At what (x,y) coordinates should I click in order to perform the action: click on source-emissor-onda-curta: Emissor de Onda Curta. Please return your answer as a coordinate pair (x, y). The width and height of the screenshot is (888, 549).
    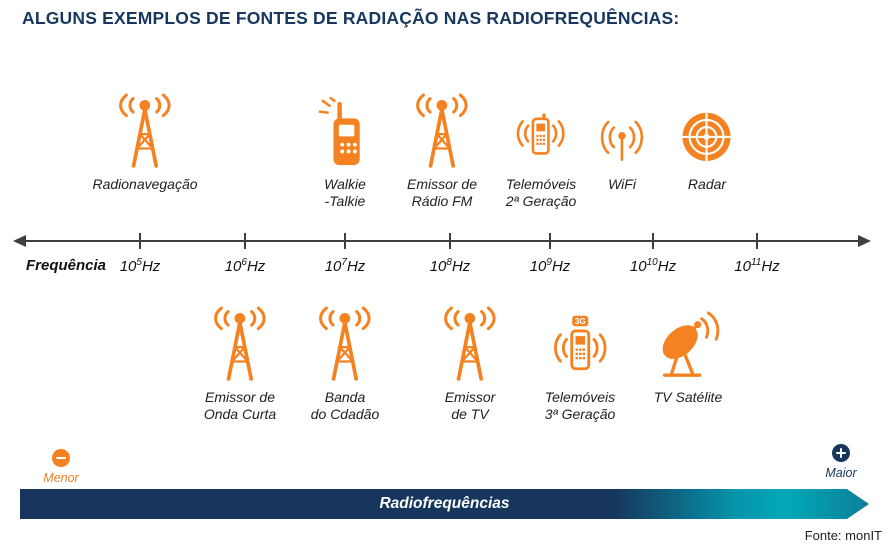
    Looking at the image, I should click on (240, 360).